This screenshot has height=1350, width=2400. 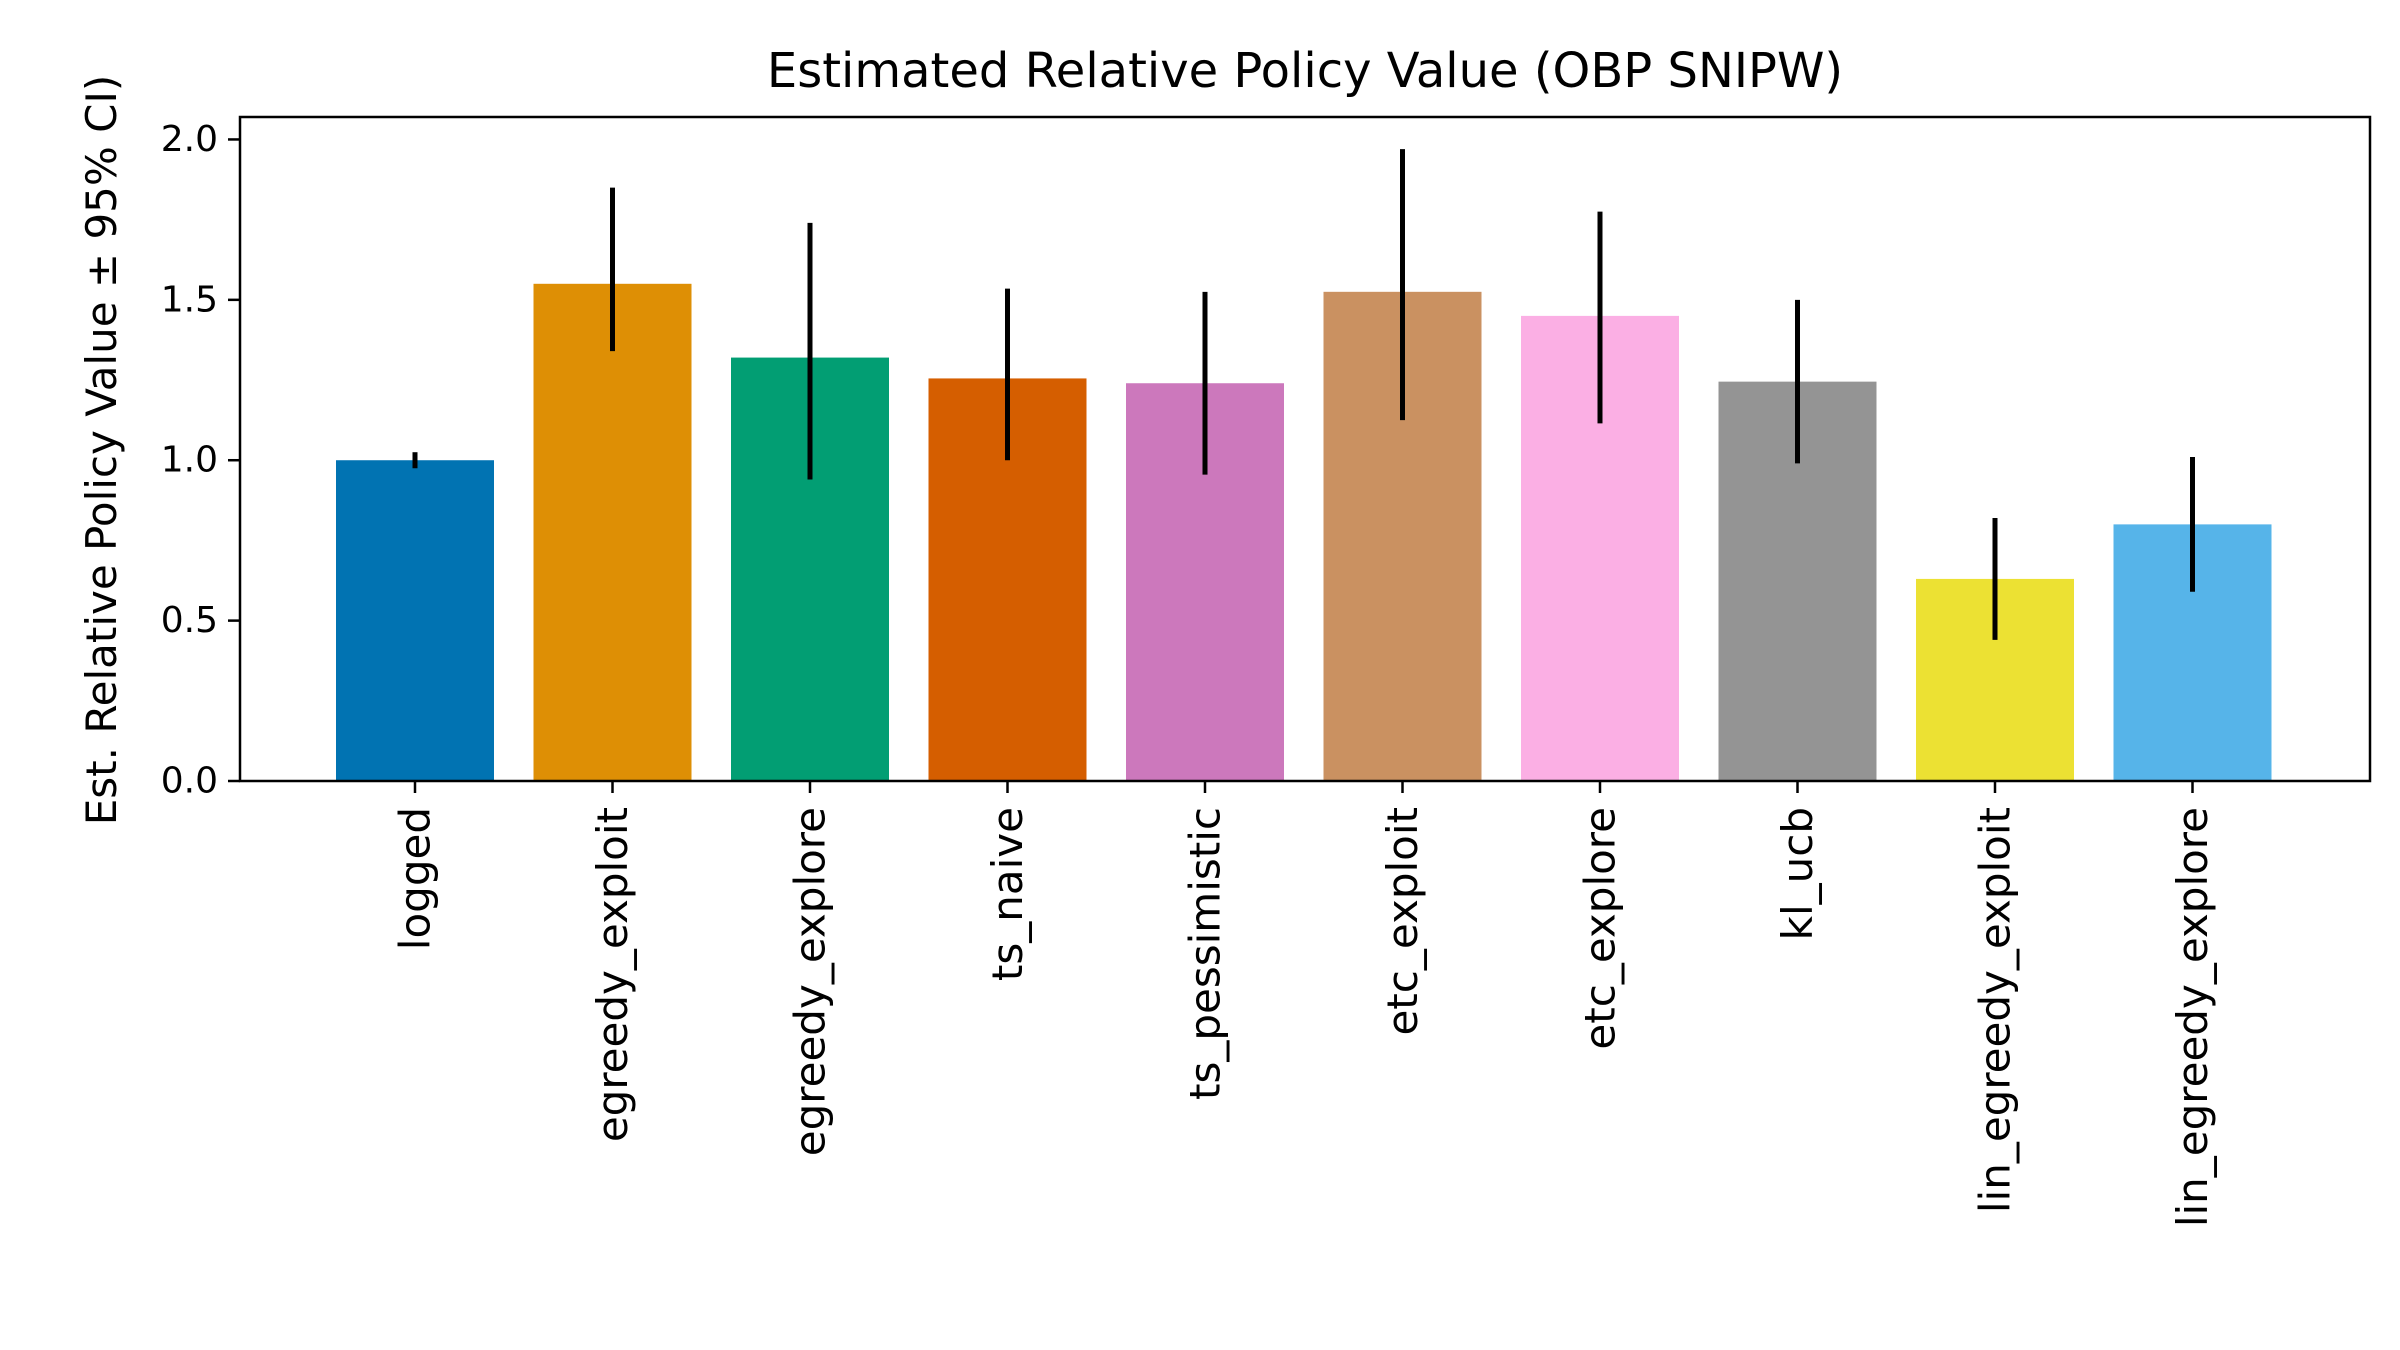 What do you see at coordinates (1797, 873) in the screenshot?
I see `x-tick-label: kl_ucb` at bounding box center [1797, 873].